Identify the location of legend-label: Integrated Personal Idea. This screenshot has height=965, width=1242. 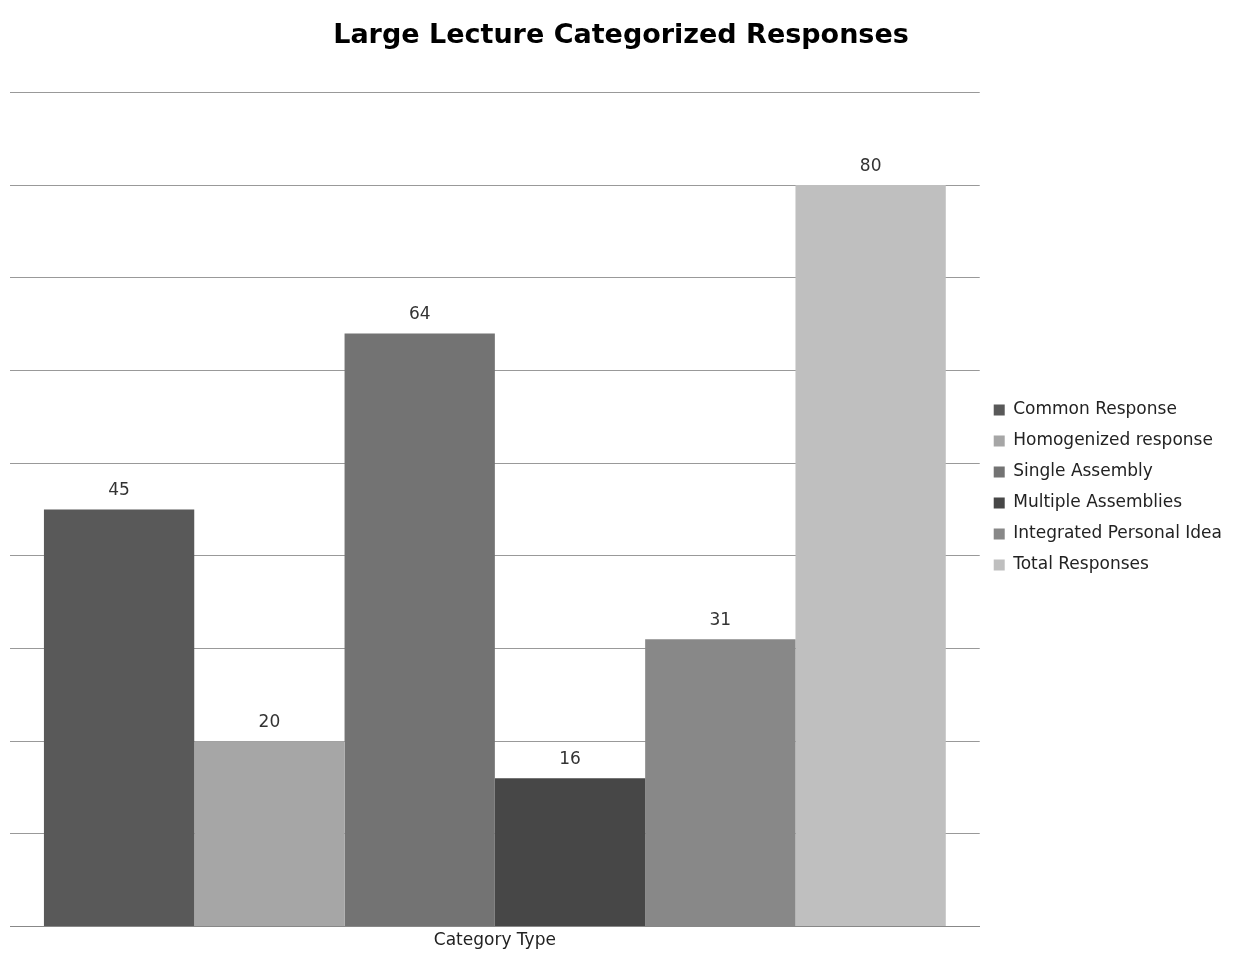
(1117, 532).